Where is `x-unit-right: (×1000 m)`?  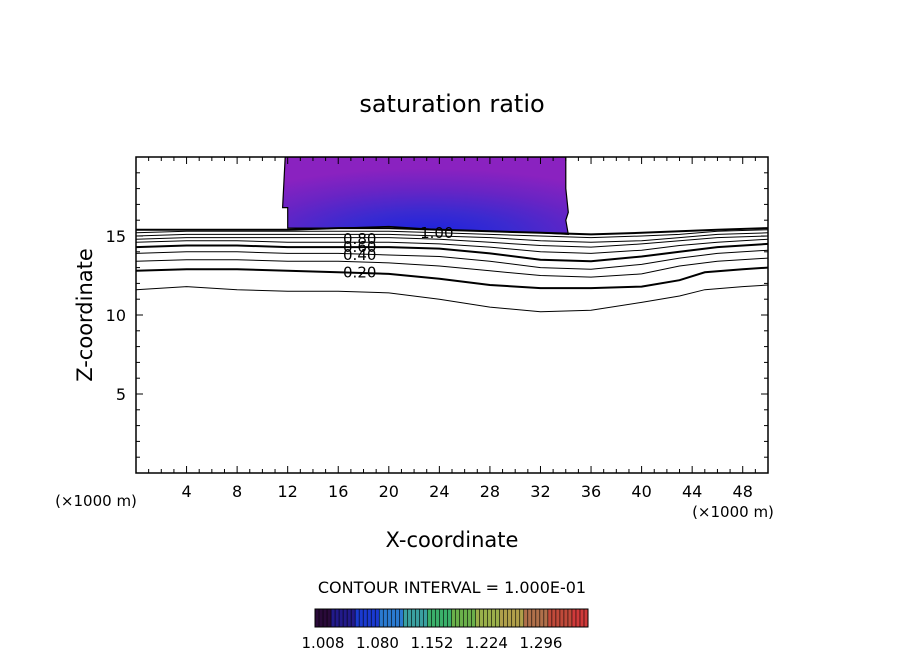 x-unit-right: (×1000 m) is located at coordinates (733, 512).